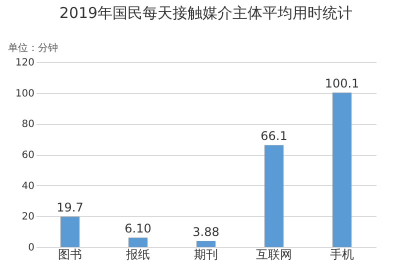 The height and width of the screenshot is (274, 393). I want to click on data-label: 19.7, so click(70, 207).